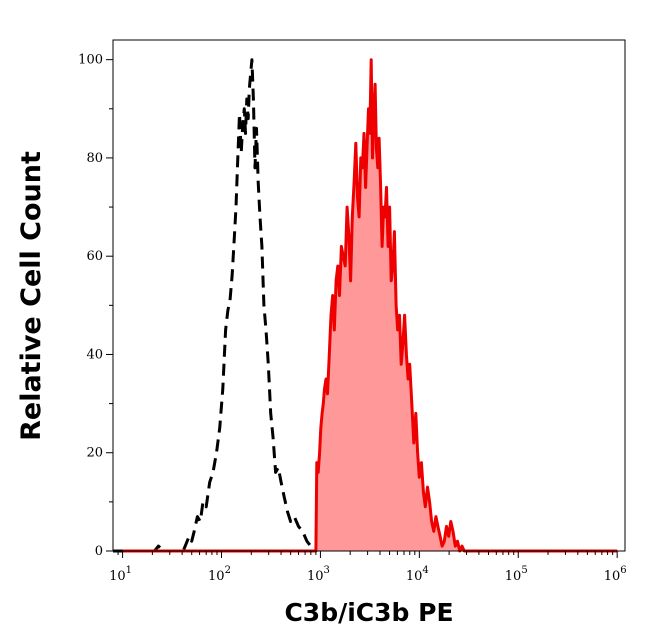 This screenshot has width=646, height=641. Describe the element at coordinates (516, 574) in the screenshot. I see `x-tick-label: 10⁵` at that location.